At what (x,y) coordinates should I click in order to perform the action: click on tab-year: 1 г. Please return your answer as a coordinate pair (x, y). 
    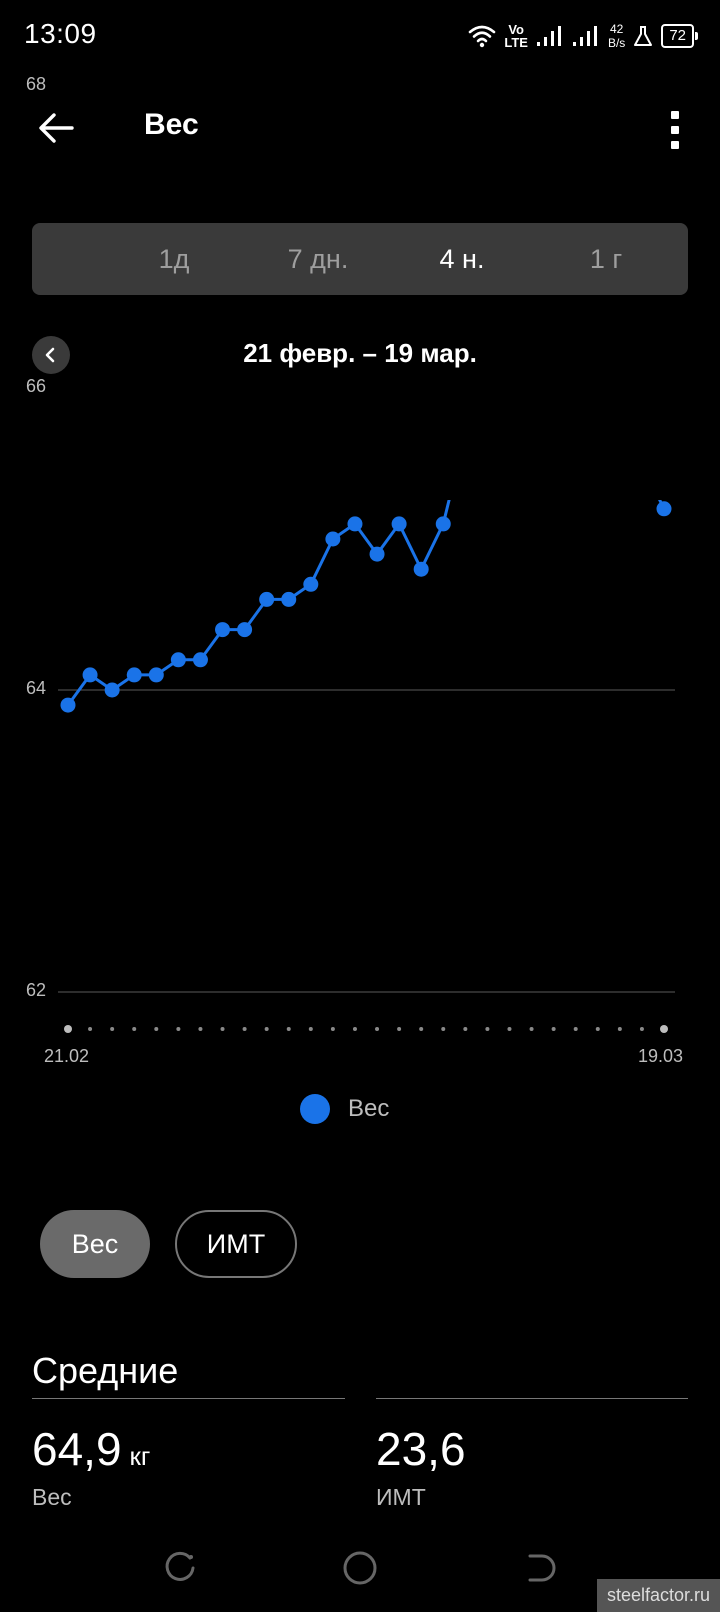
    Looking at the image, I should click on (606, 259).